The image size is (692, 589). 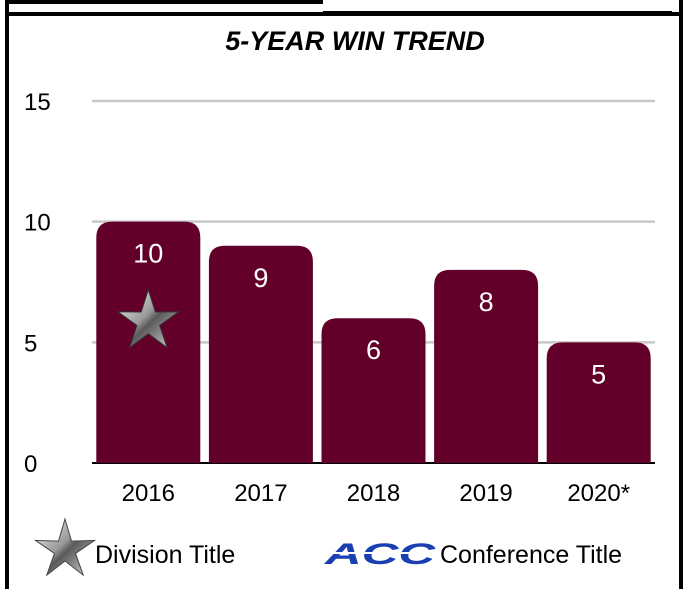 I want to click on acc-logo-stripe, so click(x=381, y=553).